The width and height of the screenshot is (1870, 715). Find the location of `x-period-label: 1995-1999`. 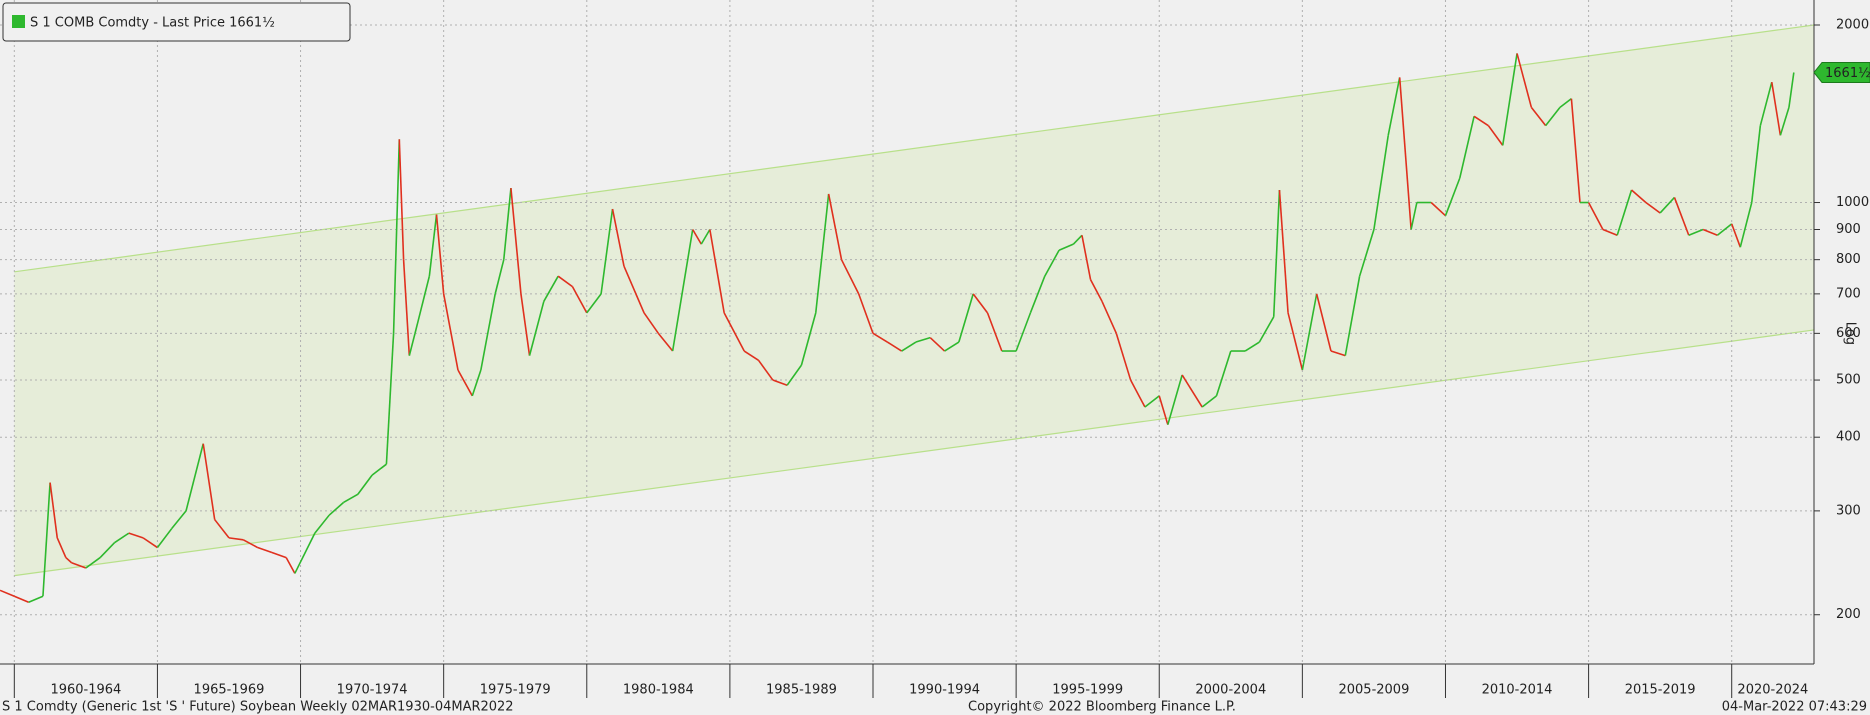

x-period-label: 1995-1999 is located at coordinates (1087, 690).